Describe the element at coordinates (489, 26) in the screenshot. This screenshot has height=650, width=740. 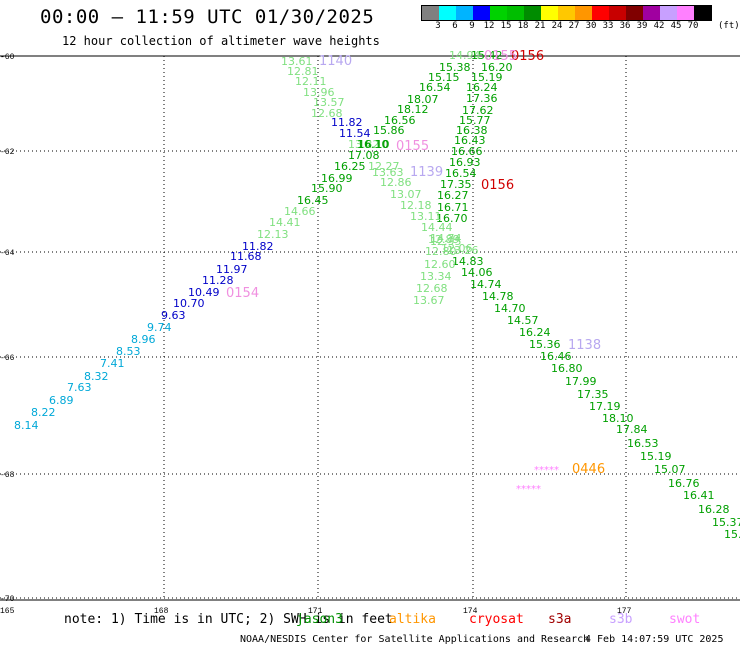
I see `colorbar-label: 12` at that location.